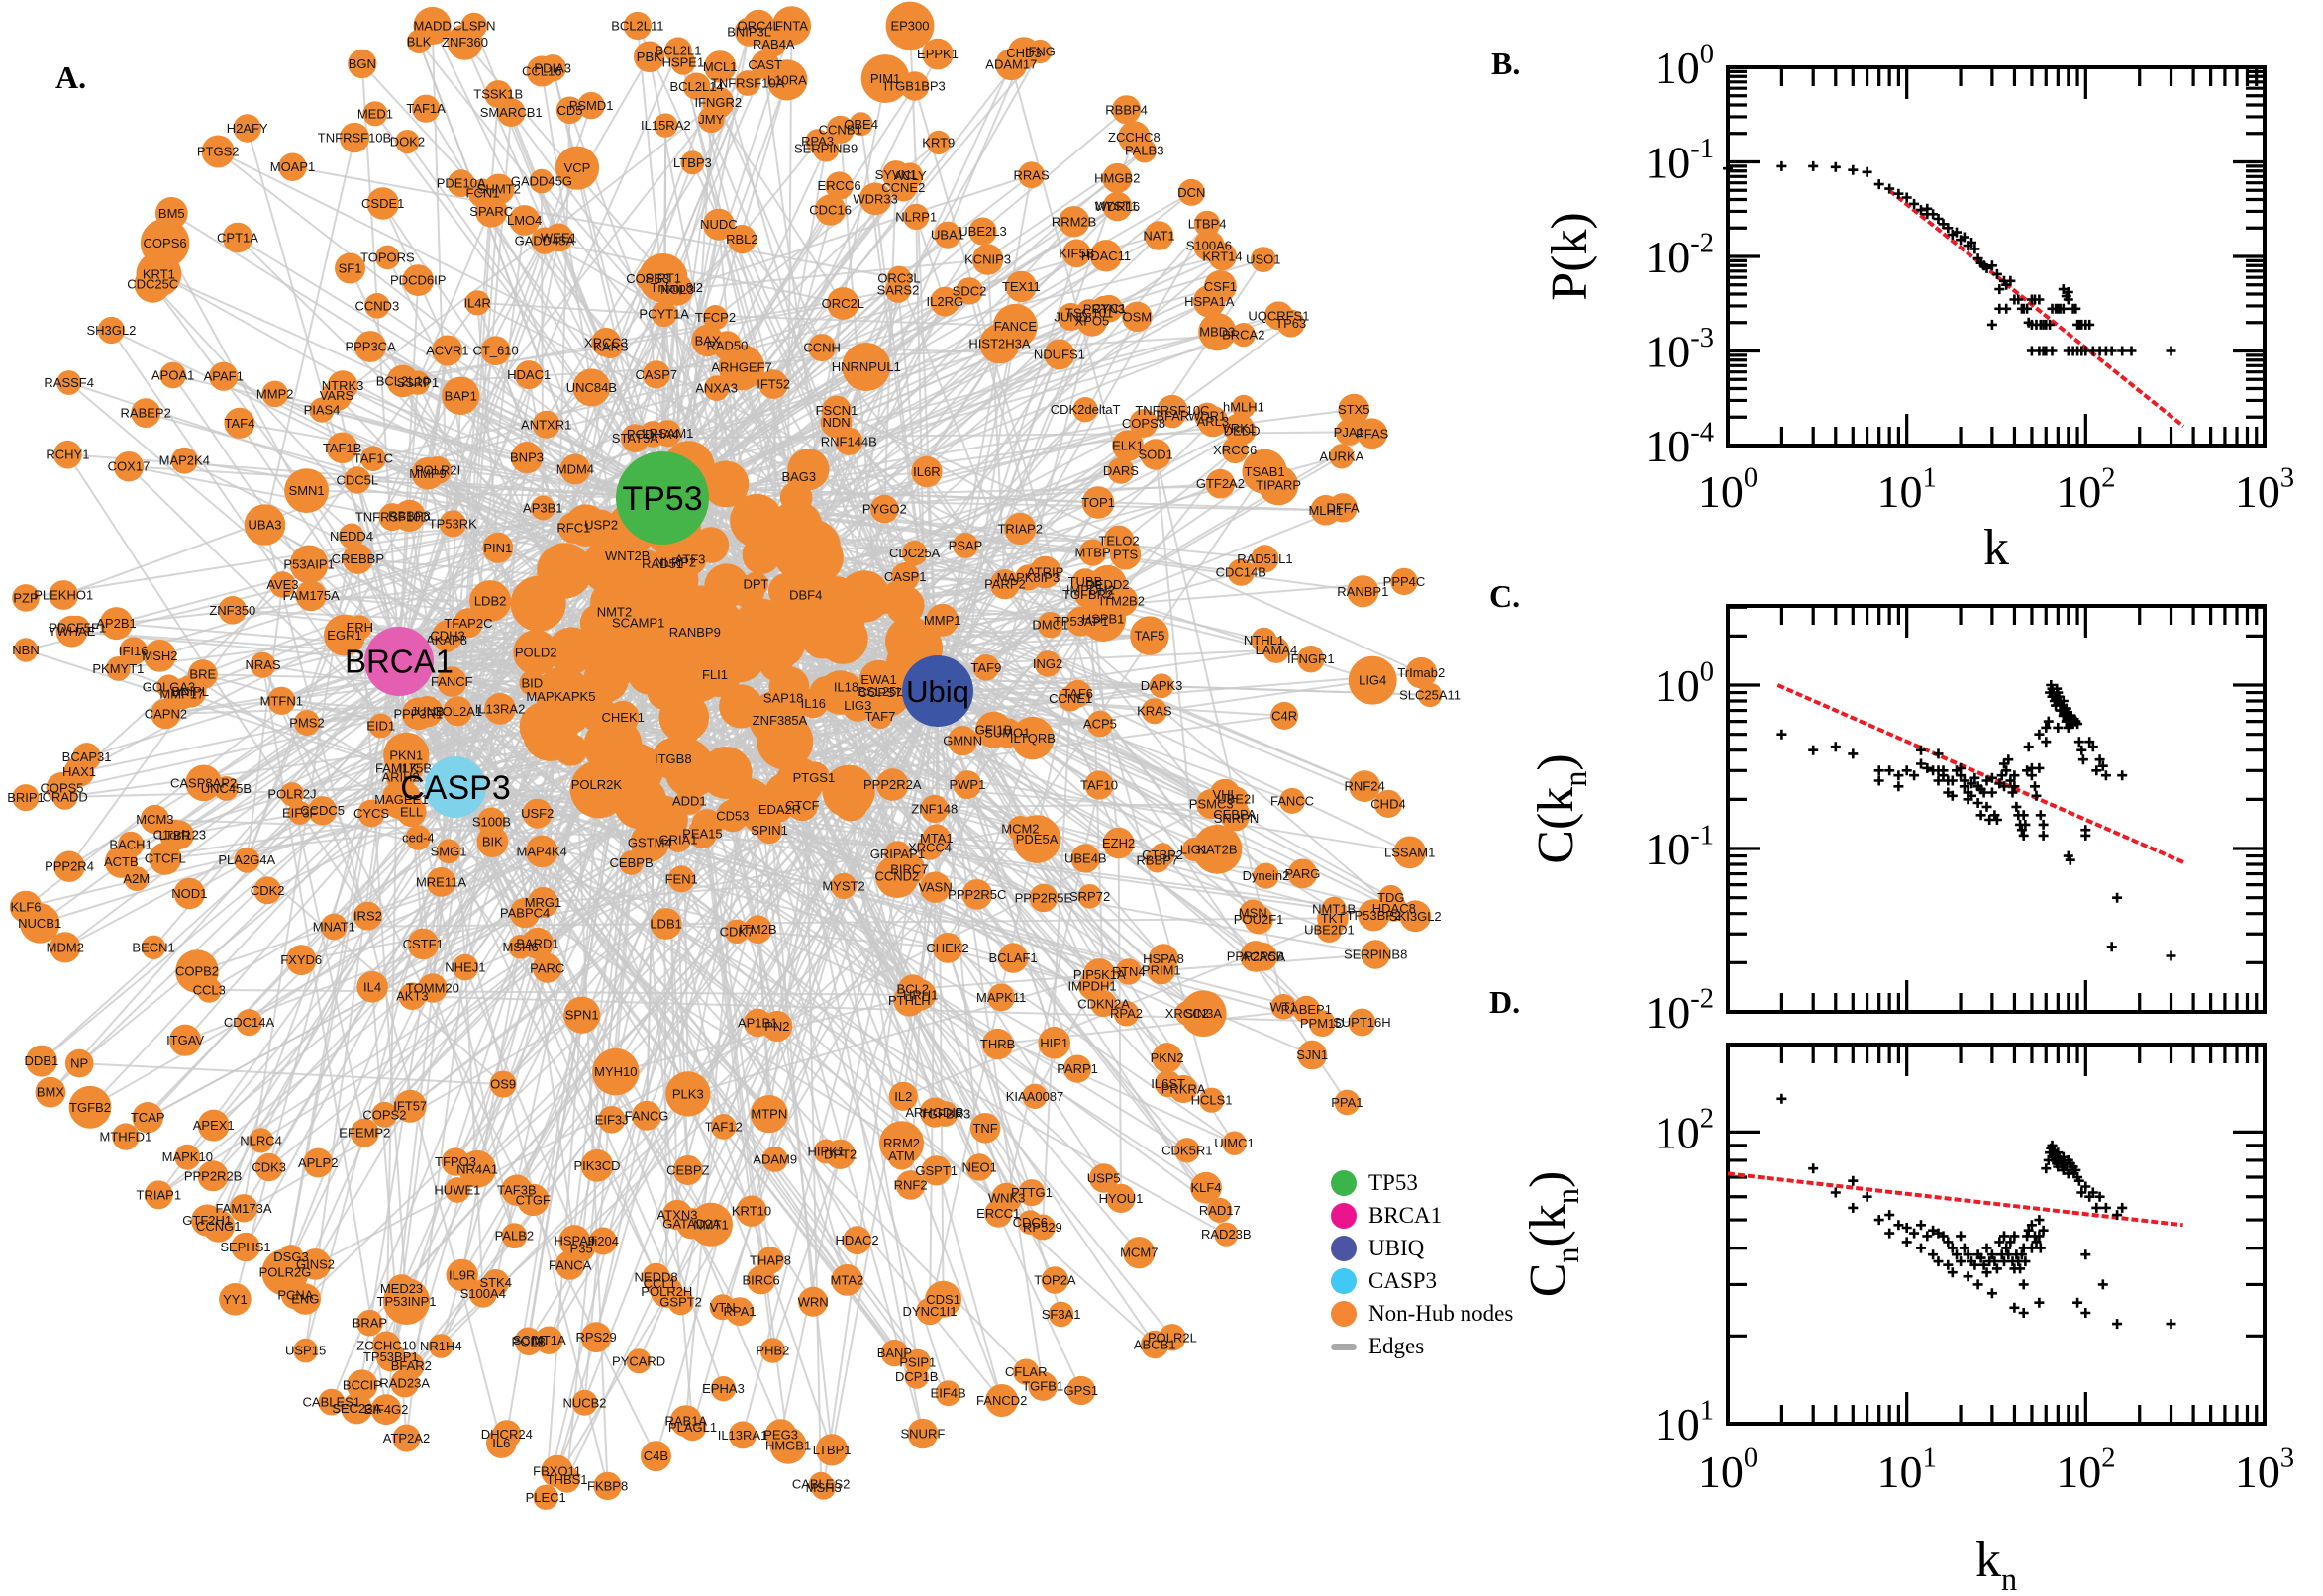  Describe the element at coordinates (409, 767) in the screenshot. I see `network-node-label: ILK` at that location.